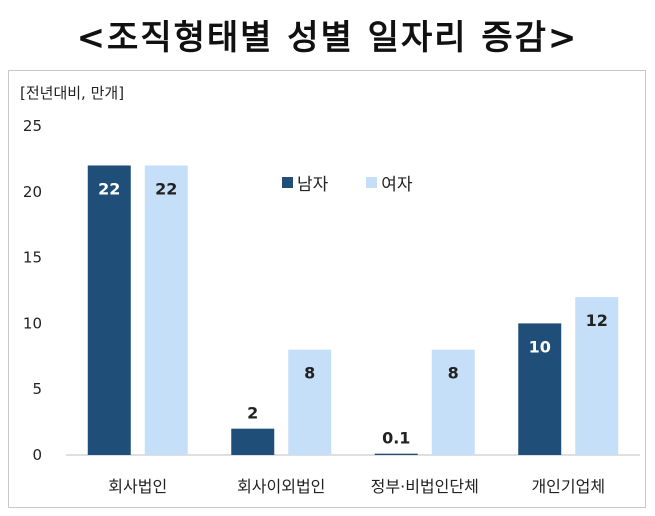 The image size is (655, 516). What do you see at coordinates (327, 38) in the screenshot?
I see `chart-title: <조직형태별 성별 일자리 증감>` at bounding box center [327, 38].